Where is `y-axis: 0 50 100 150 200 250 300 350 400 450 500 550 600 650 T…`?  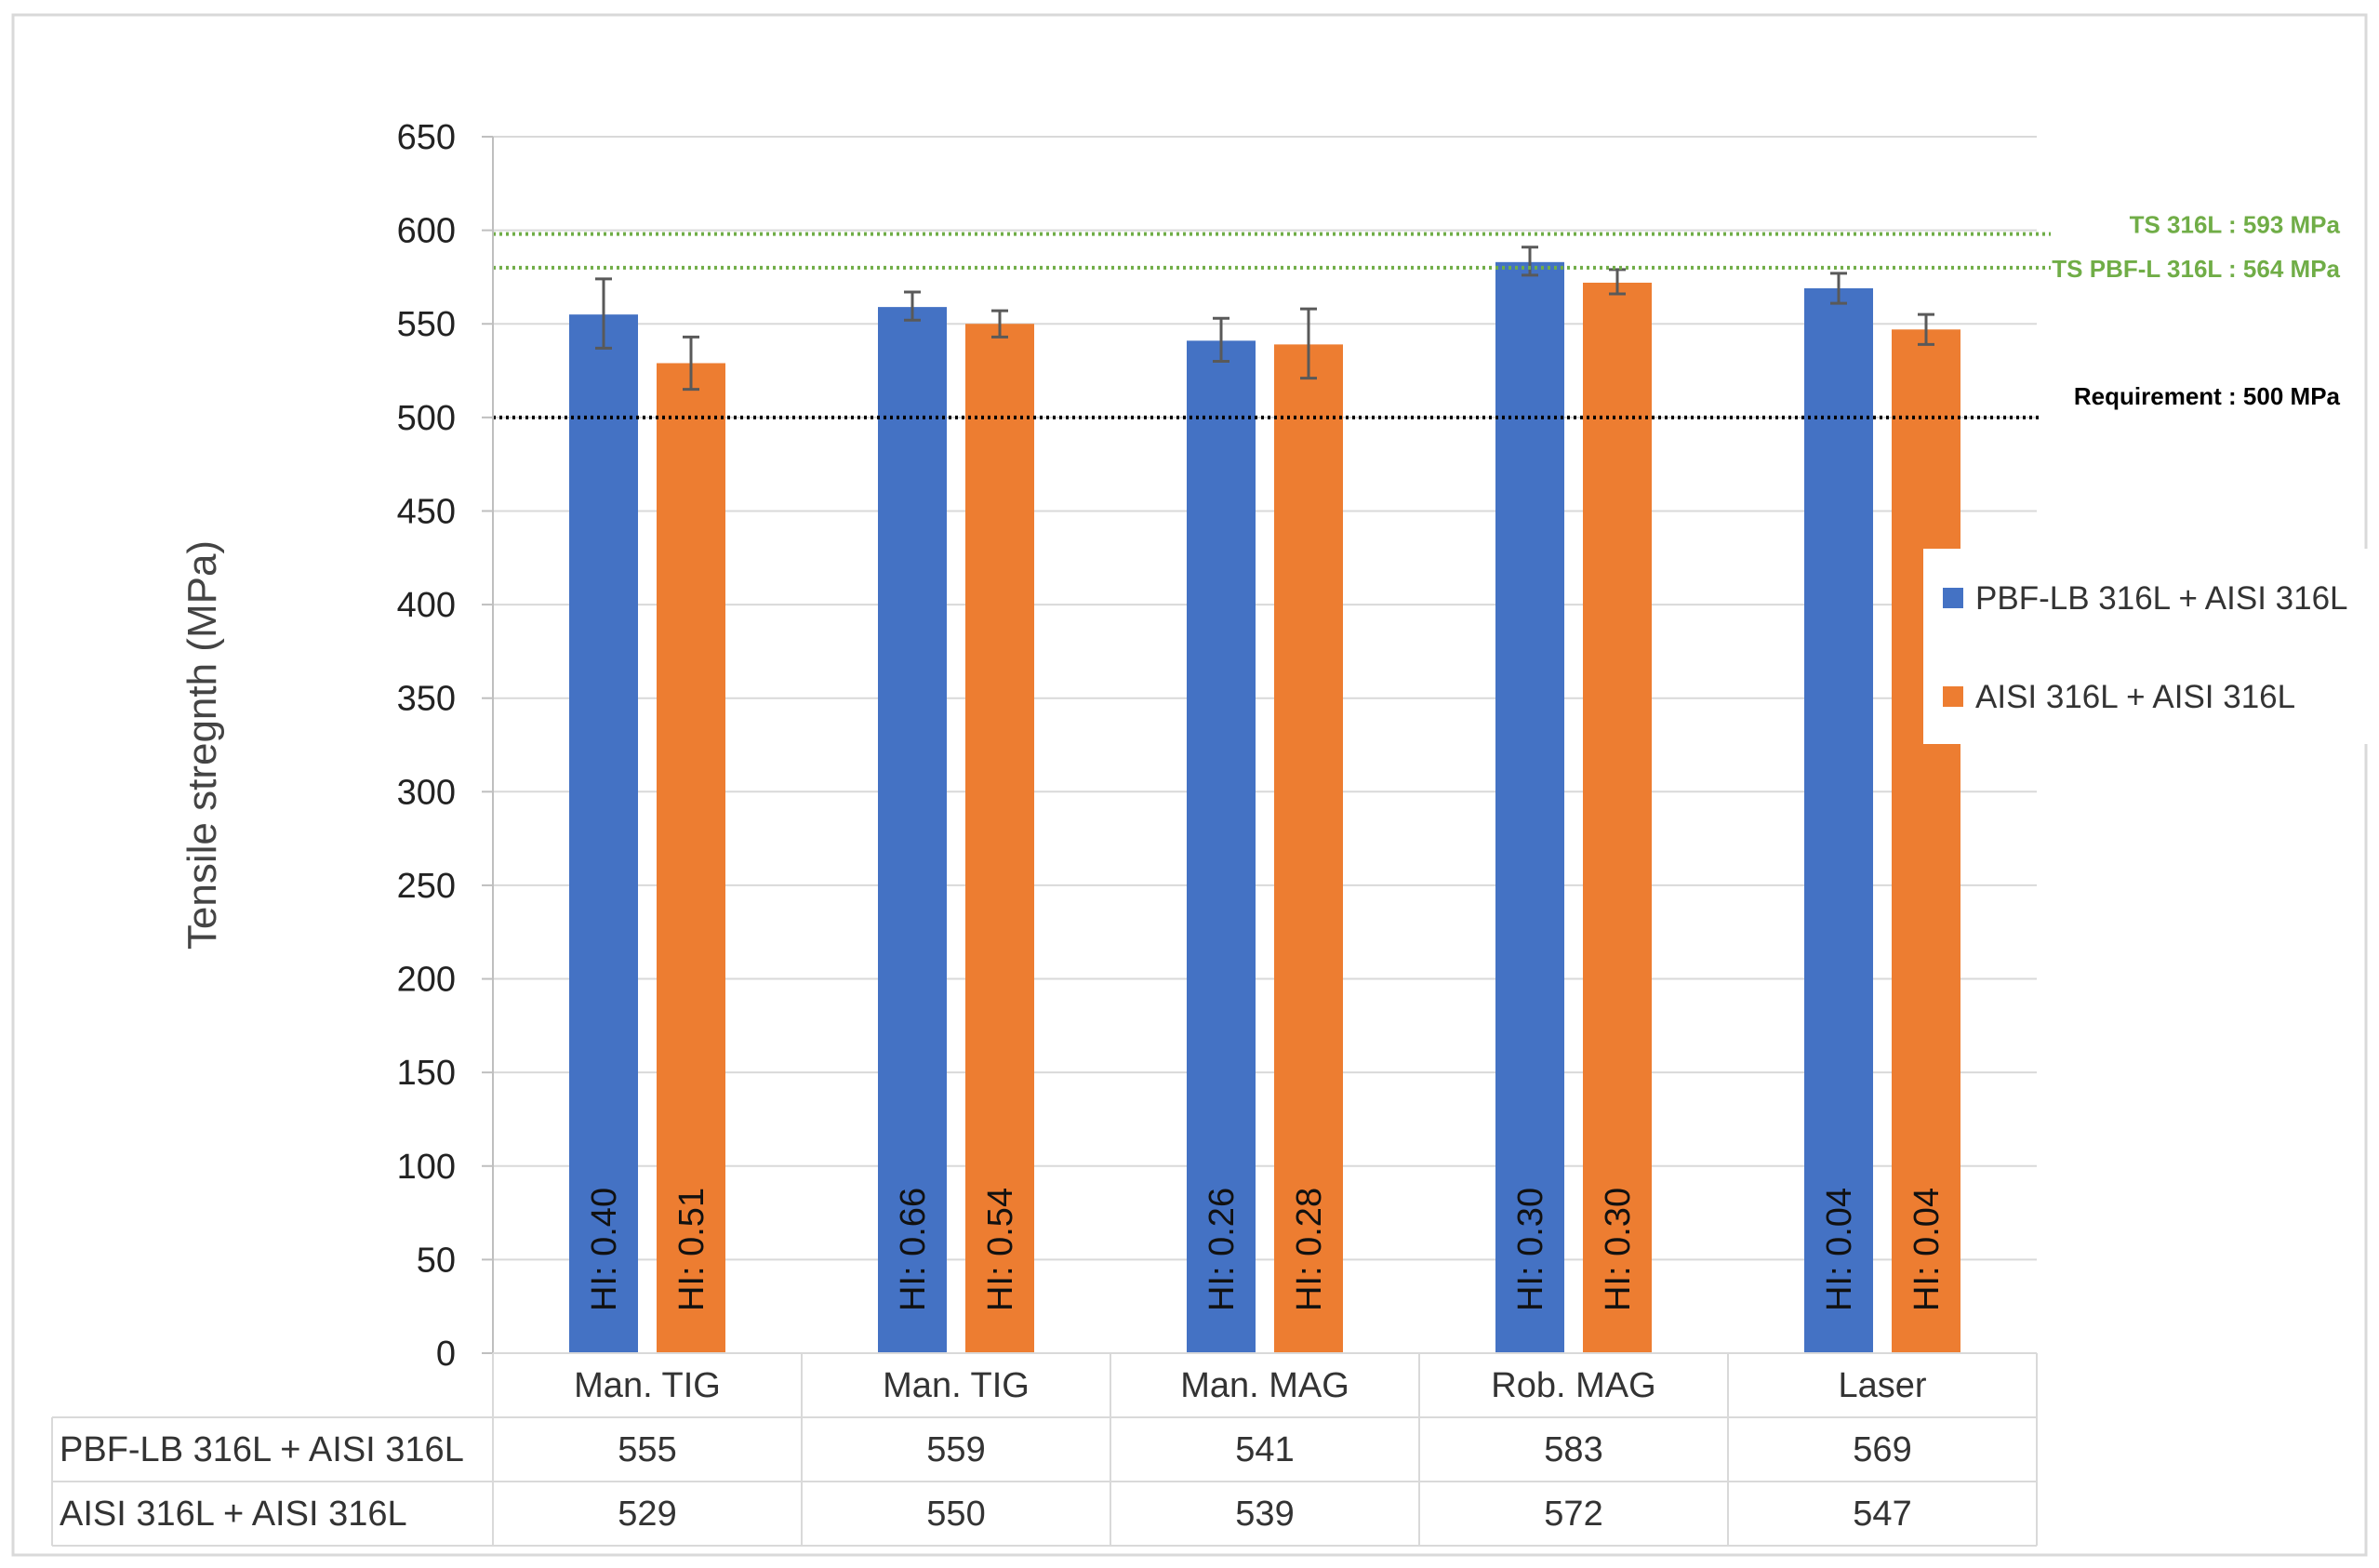 y-axis: 0 50 100 150 200 250 300 350 400 450 500 550 600 650 T… is located at coordinates (336, 746).